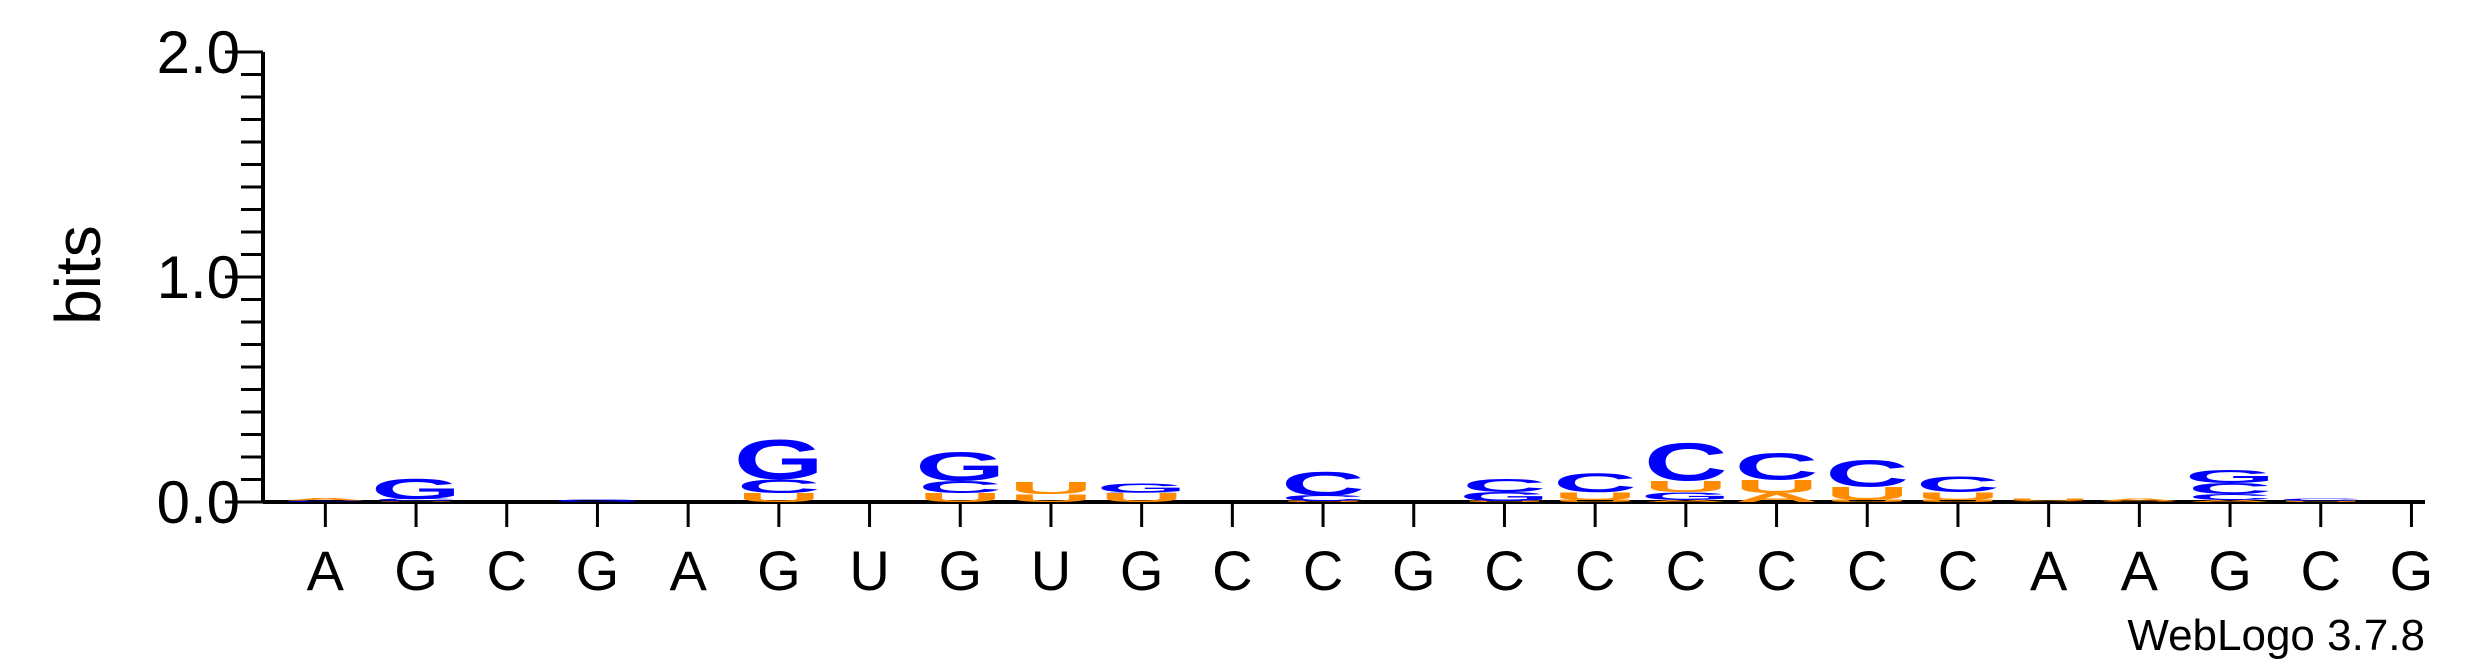  What do you see at coordinates (198, 502) in the screenshot?
I see `y-tick-label: 0.0` at bounding box center [198, 502].